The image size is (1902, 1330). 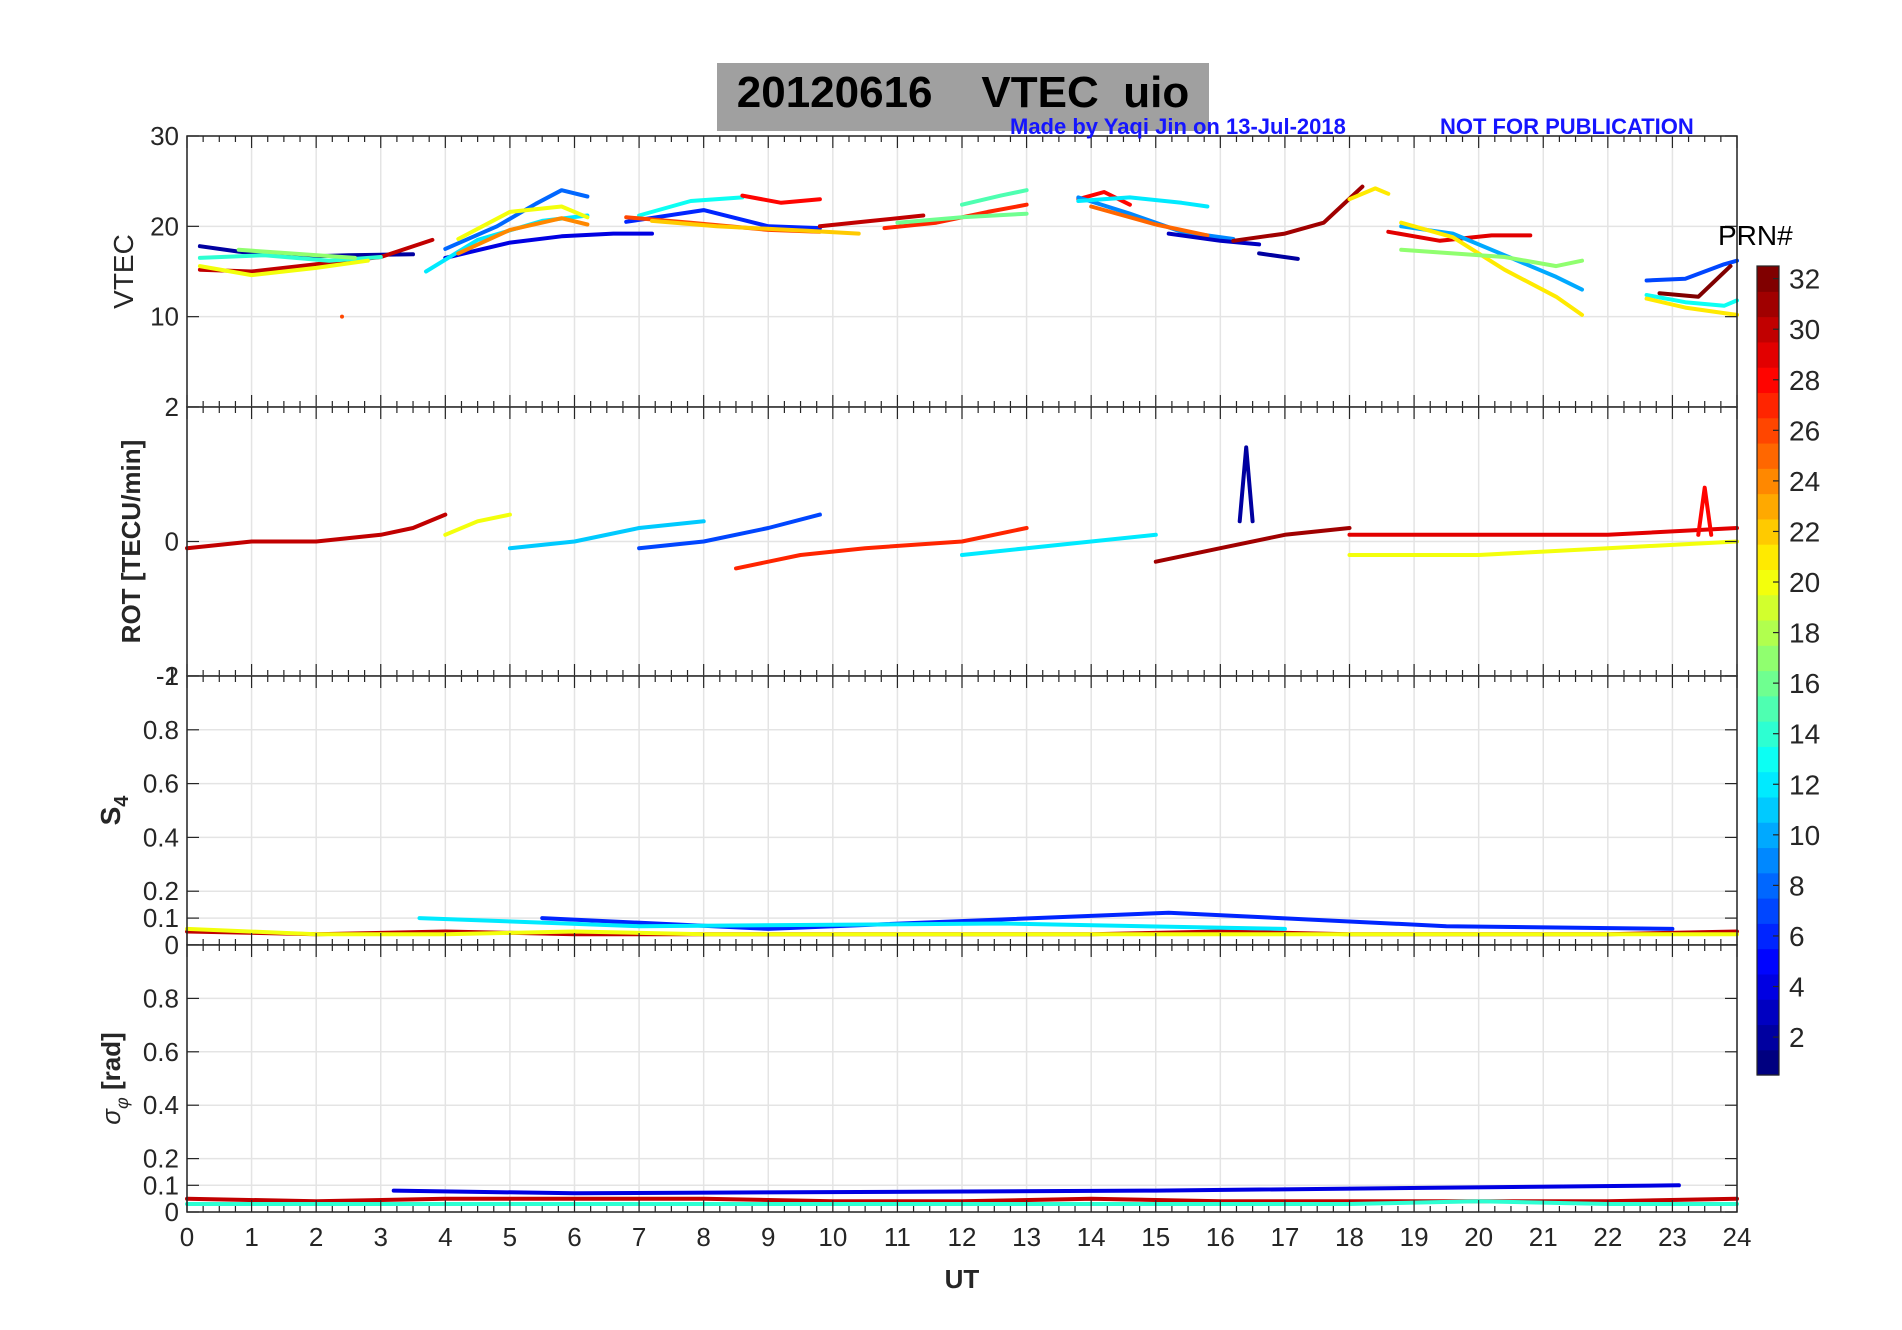 I want to click on colorbar-tick-label: 28, so click(x=1804, y=380).